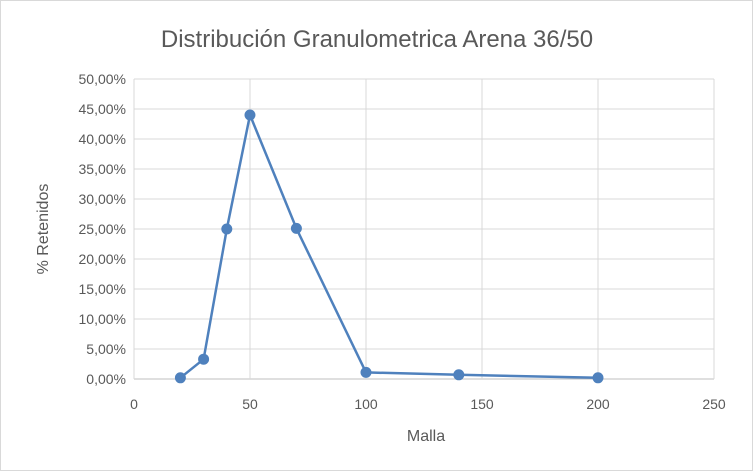 The width and height of the screenshot is (753, 472). I want to click on y-tick-label: 20,00%, so click(102, 259).